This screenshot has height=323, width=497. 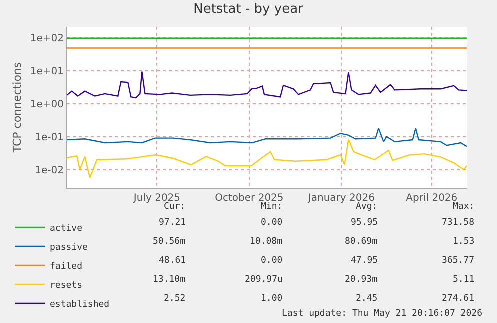 What do you see at coordinates (169, 242) in the screenshot?
I see `text: 50.56m` at bounding box center [169, 242].